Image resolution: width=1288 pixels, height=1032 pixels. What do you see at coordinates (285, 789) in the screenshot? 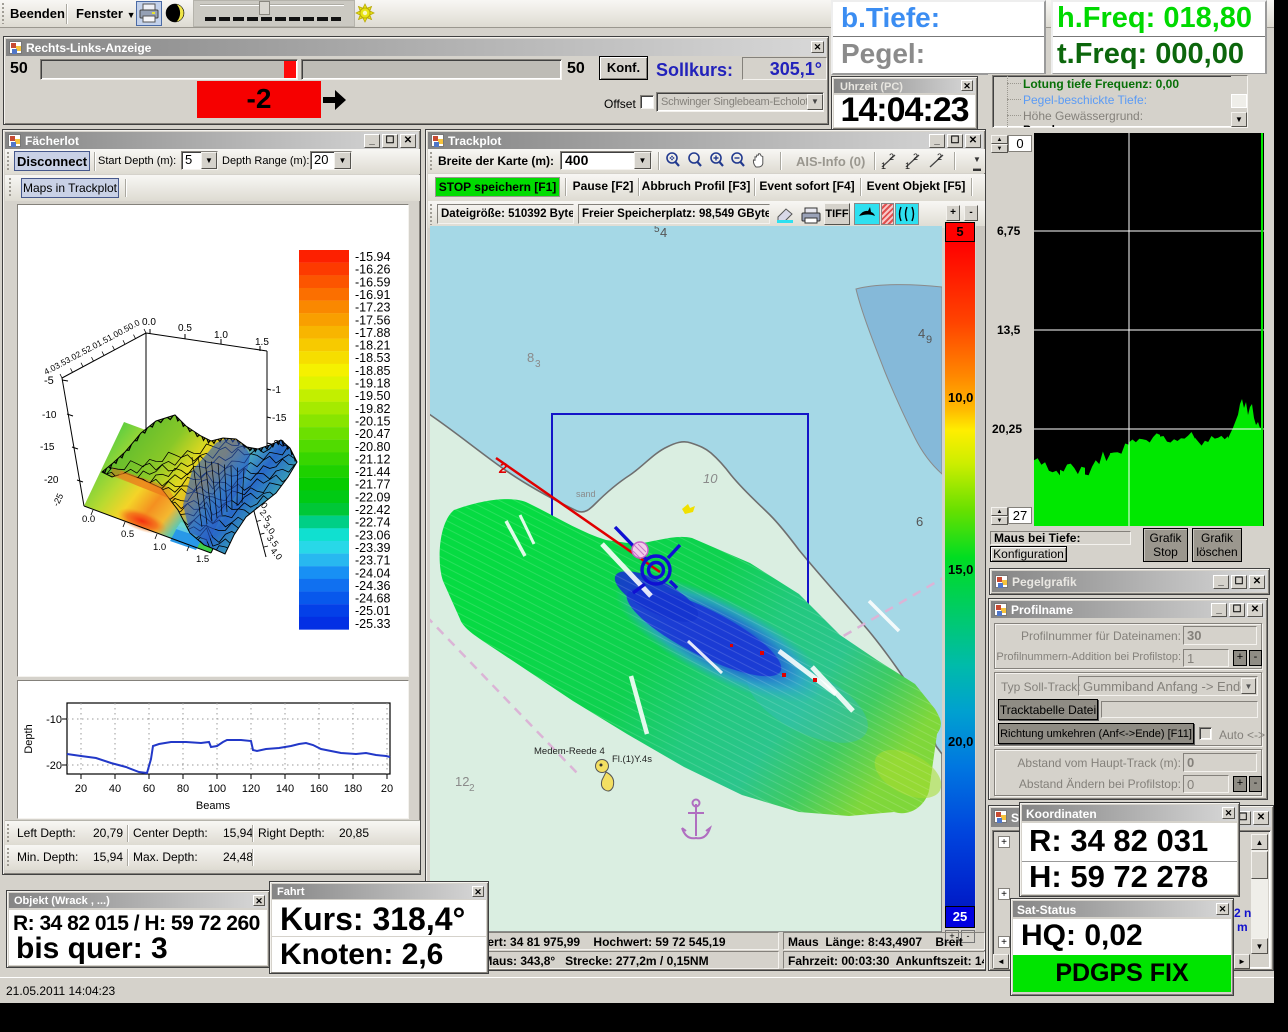
I see `svg-text: 140` at bounding box center [285, 789].